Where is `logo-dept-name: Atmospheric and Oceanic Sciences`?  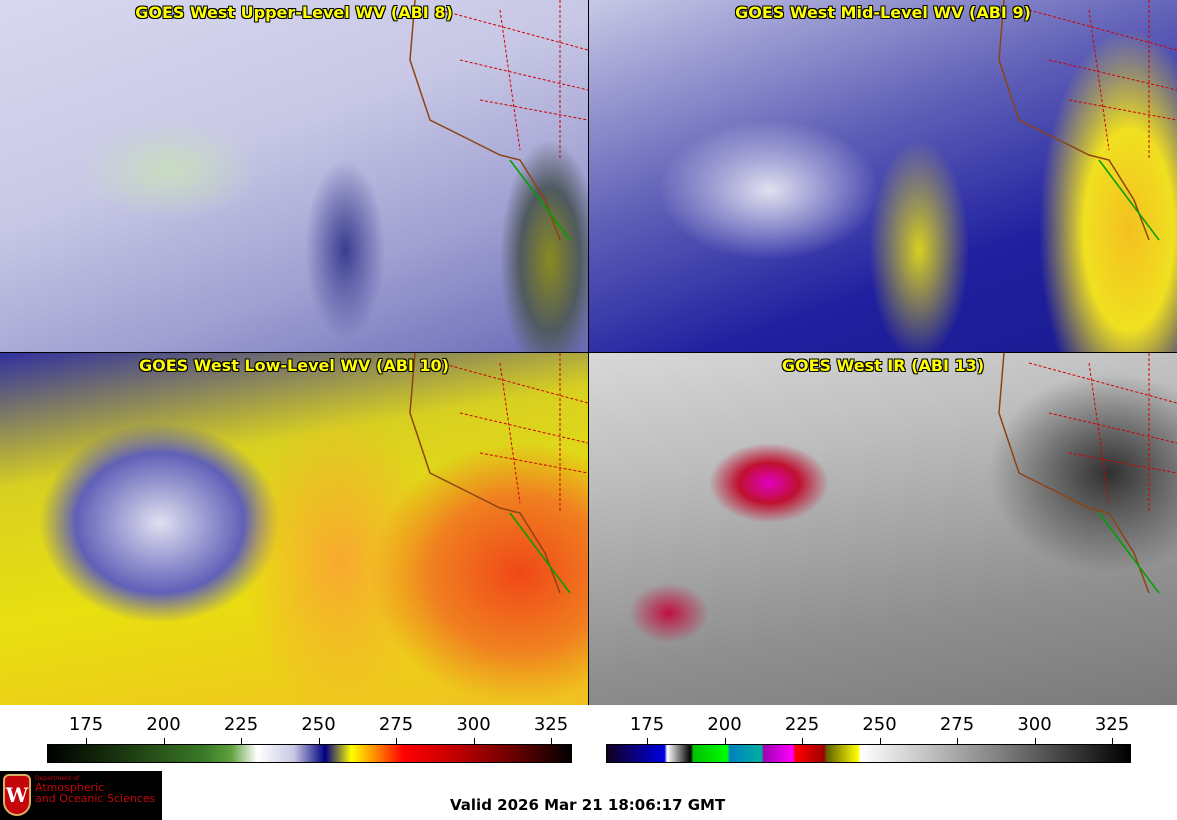
logo-dept-name: Atmospheric and Oceanic Sciences is located at coordinates (95, 793).